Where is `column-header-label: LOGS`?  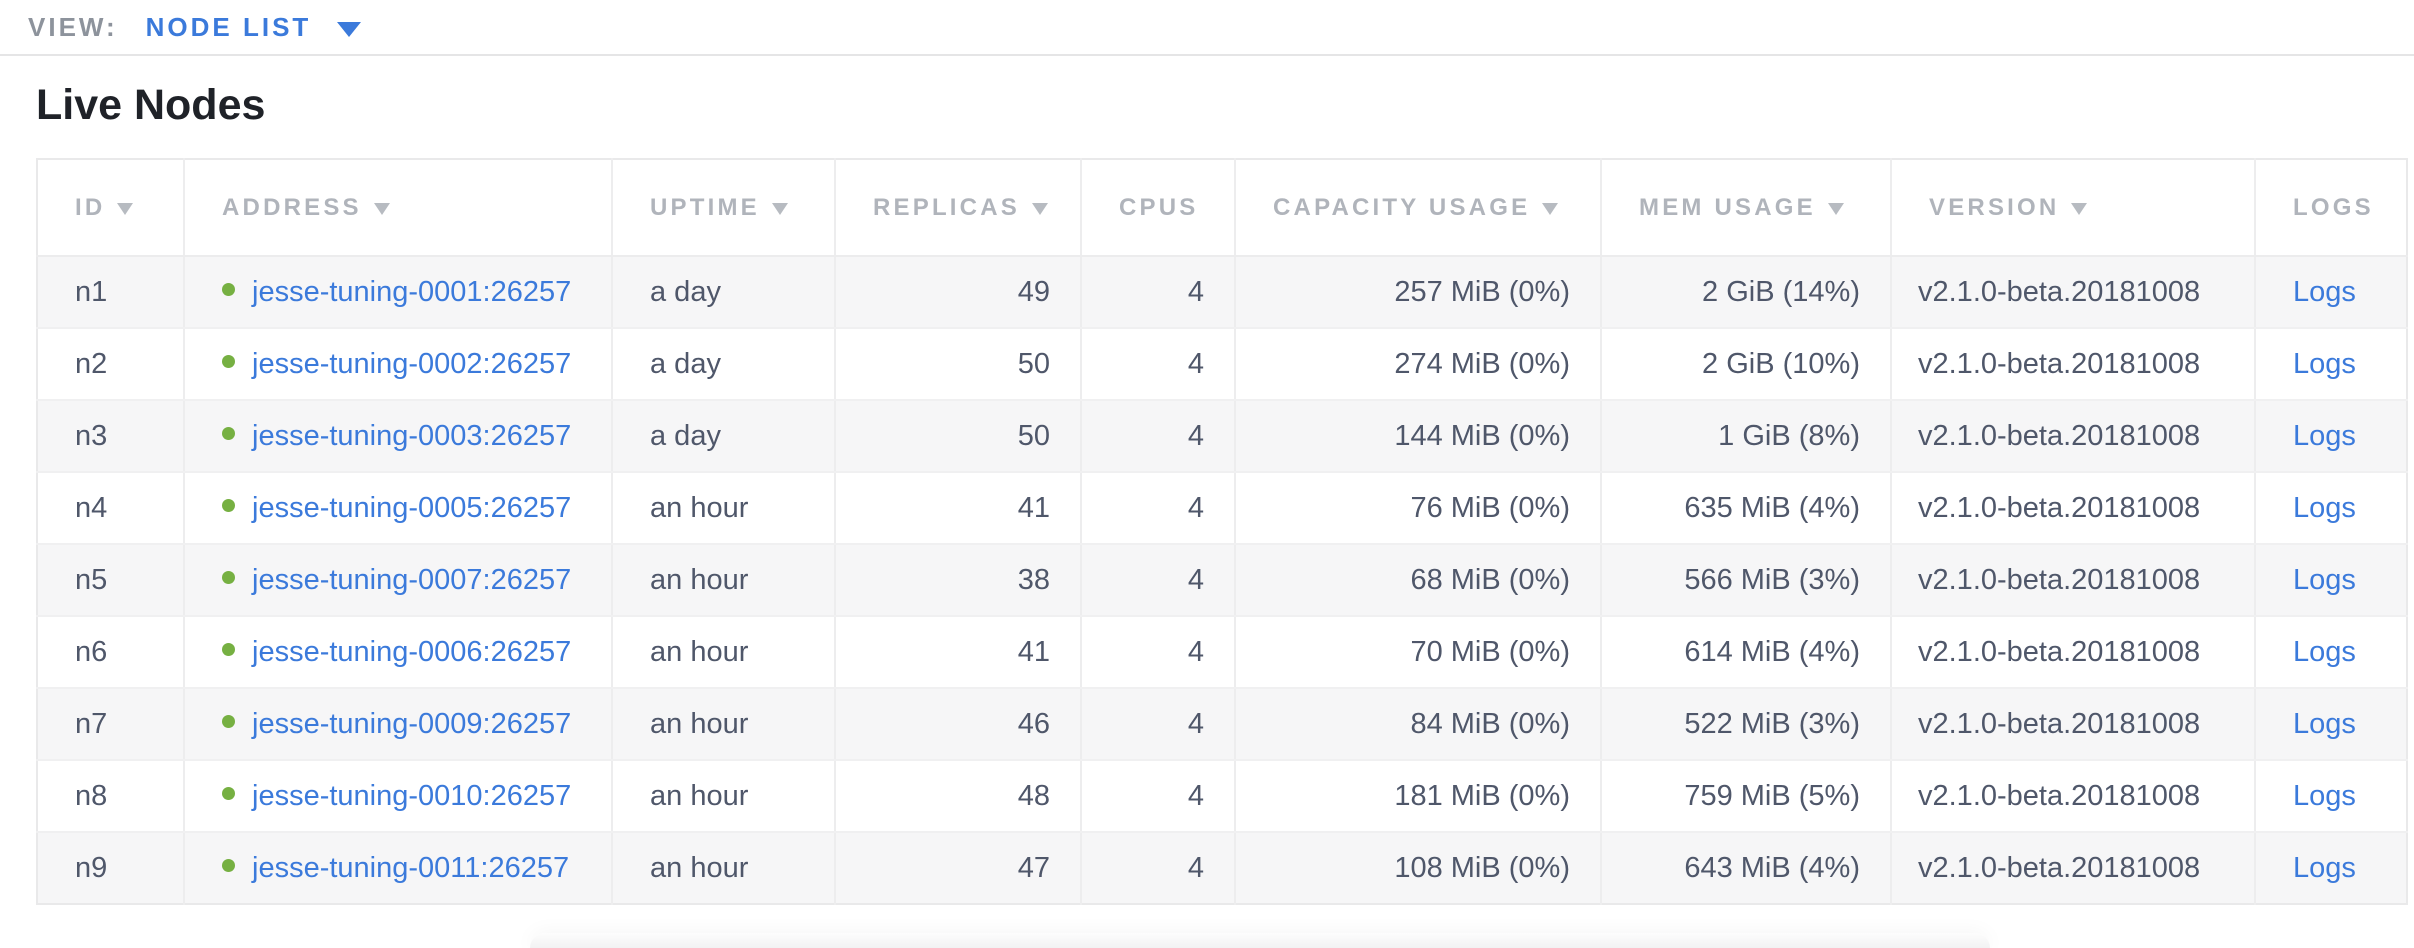
column-header-label: LOGS is located at coordinates (2333, 207).